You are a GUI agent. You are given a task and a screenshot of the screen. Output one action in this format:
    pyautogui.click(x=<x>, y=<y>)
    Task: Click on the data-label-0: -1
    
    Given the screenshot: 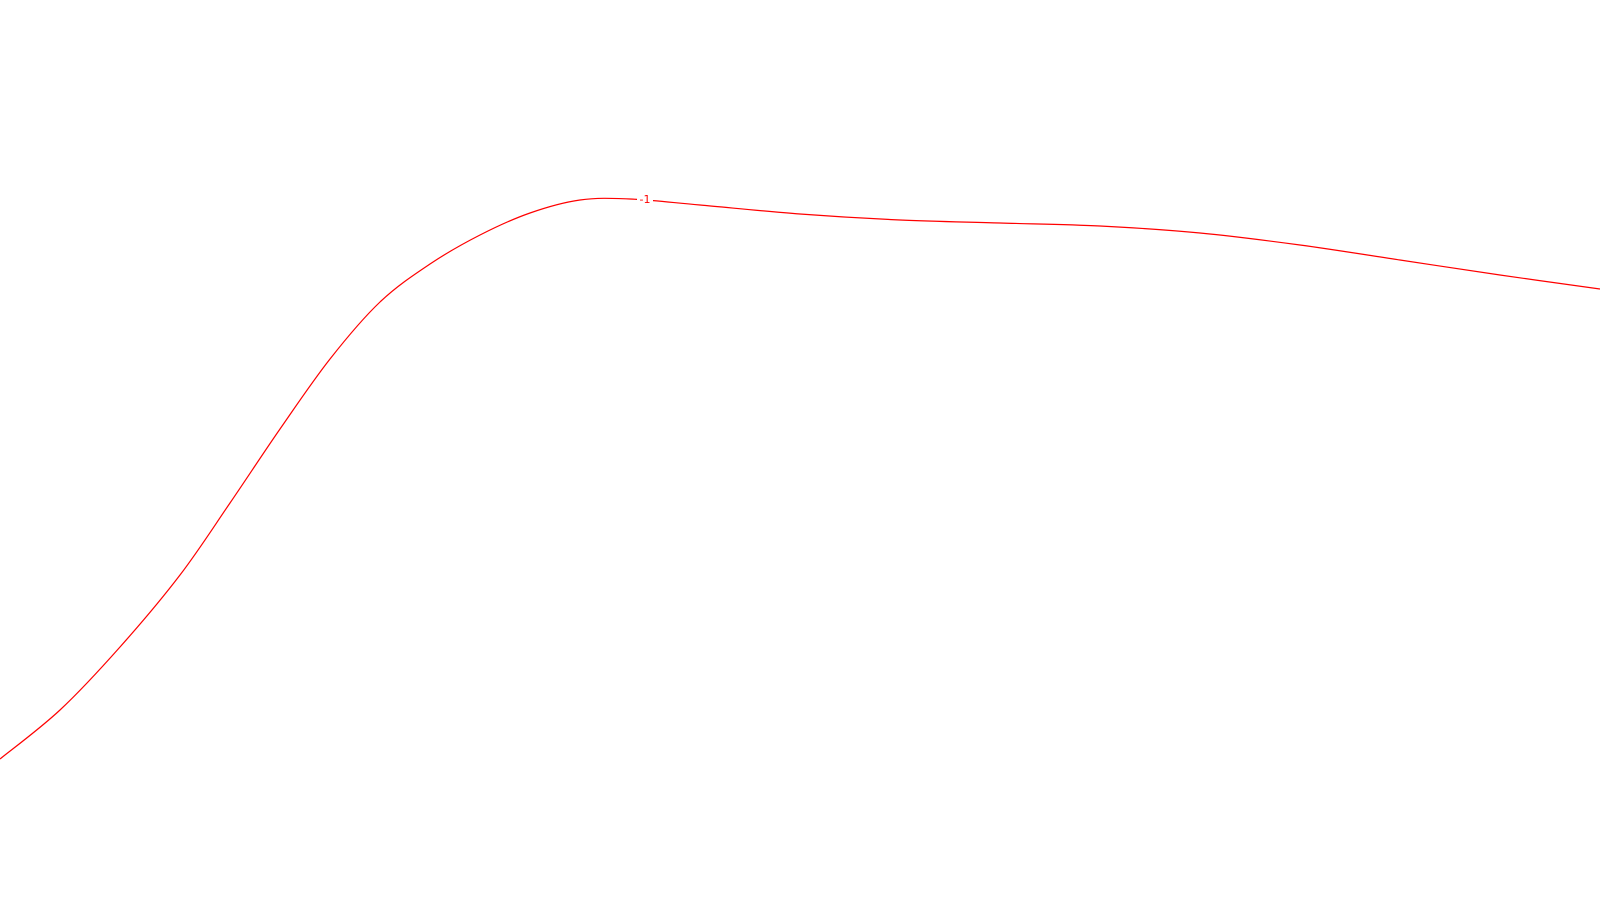 What is the action you would take?
    pyautogui.click(x=645, y=199)
    